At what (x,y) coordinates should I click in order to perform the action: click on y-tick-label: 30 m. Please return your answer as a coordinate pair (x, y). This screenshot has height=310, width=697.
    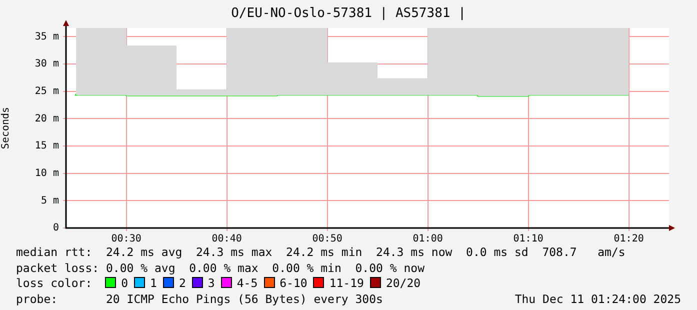
    Looking at the image, I should click on (46, 64).